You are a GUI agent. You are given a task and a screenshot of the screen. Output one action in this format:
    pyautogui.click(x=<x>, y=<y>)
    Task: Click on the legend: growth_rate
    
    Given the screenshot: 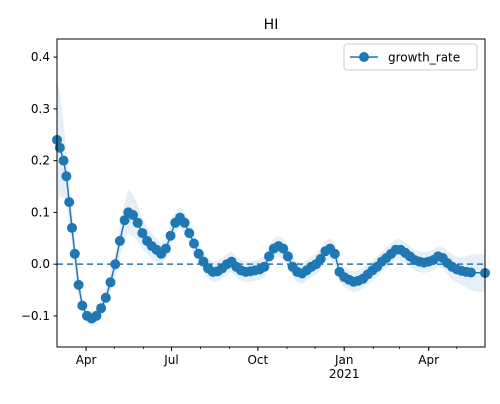 What is the action you would take?
    pyautogui.click(x=410, y=57)
    